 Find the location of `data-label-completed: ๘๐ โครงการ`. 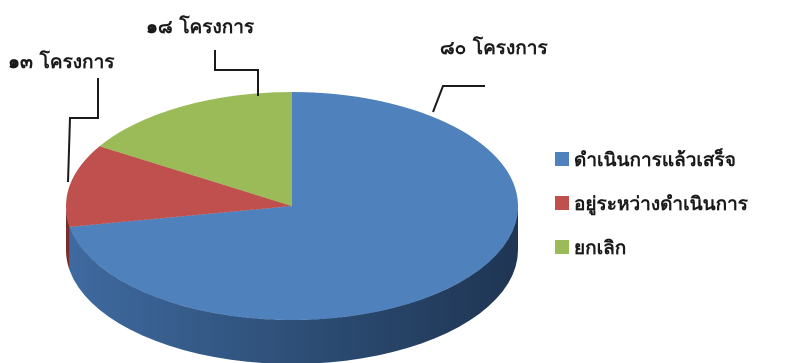

data-label-completed: ๘๐ โครงการ is located at coordinates (494, 47).